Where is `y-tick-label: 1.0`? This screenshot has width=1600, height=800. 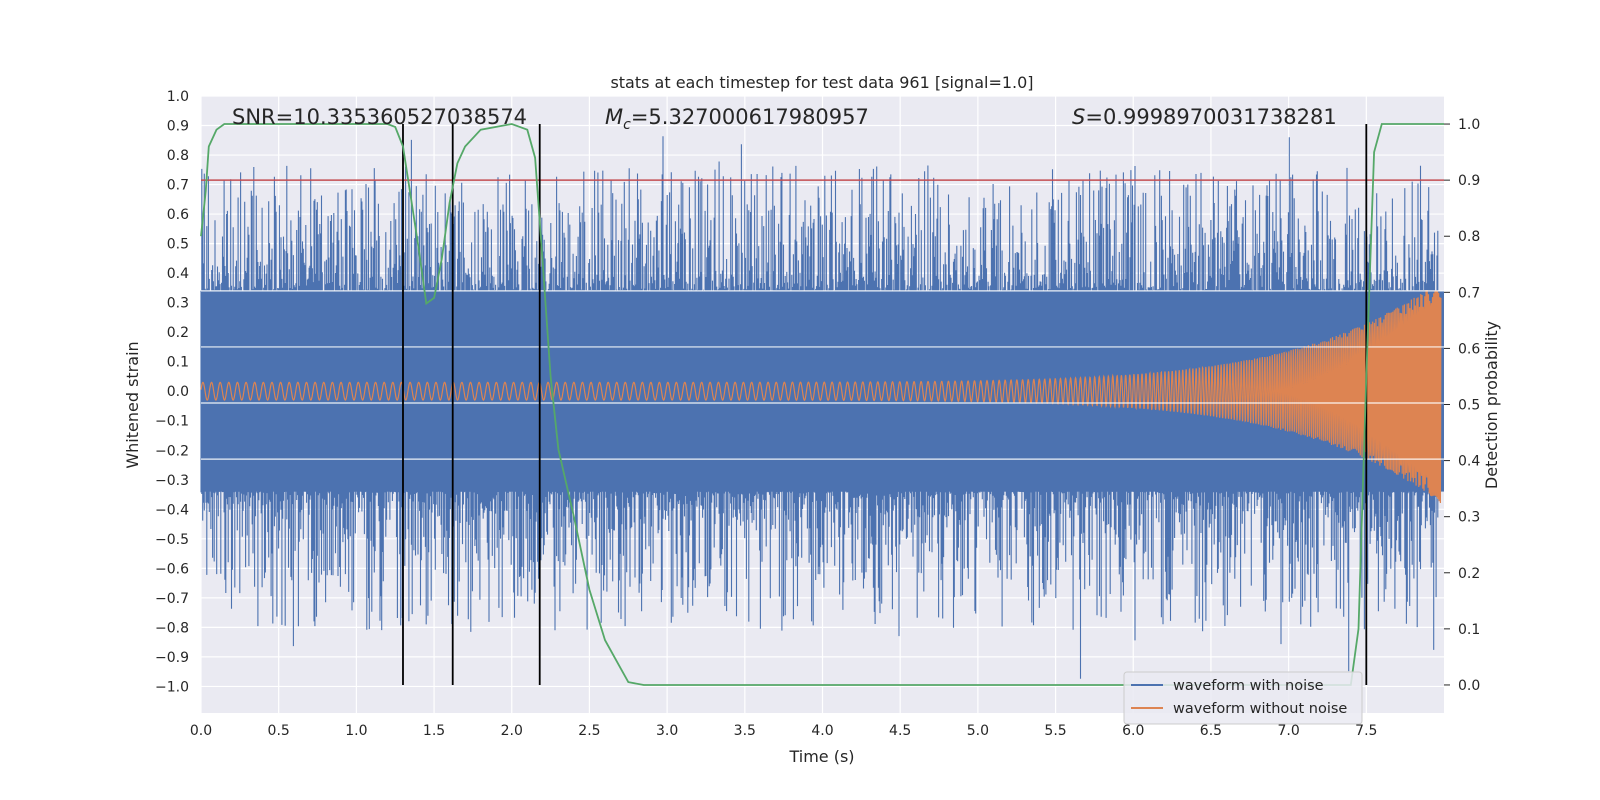
y-tick-label: 1.0 is located at coordinates (178, 97).